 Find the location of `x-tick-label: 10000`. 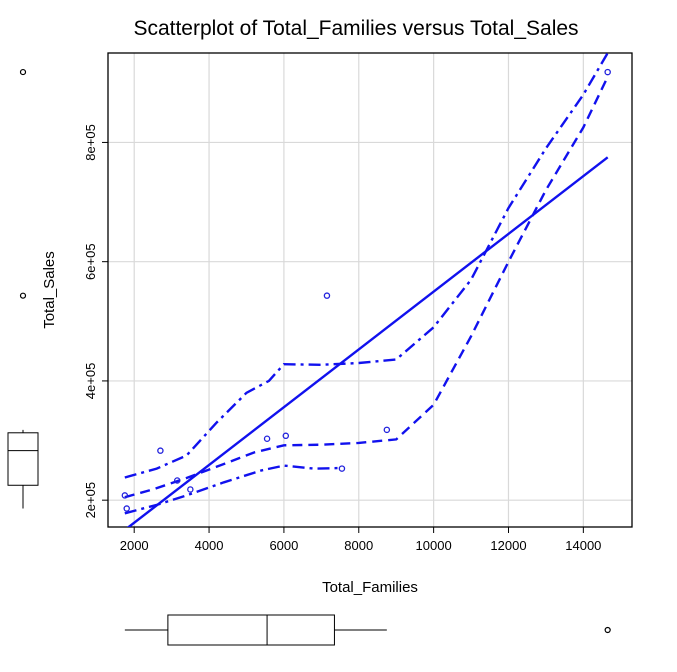

x-tick-label: 10000 is located at coordinates (434, 545).